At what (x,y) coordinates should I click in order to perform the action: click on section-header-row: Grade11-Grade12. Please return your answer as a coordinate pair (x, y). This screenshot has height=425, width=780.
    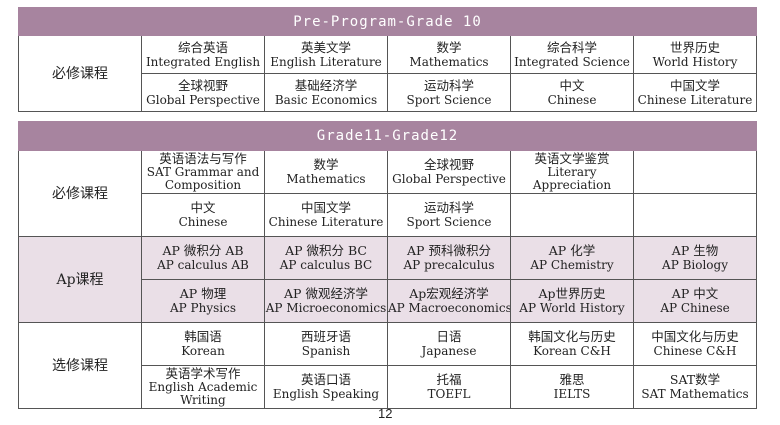
    Looking at the image, I should click on (387, 136).